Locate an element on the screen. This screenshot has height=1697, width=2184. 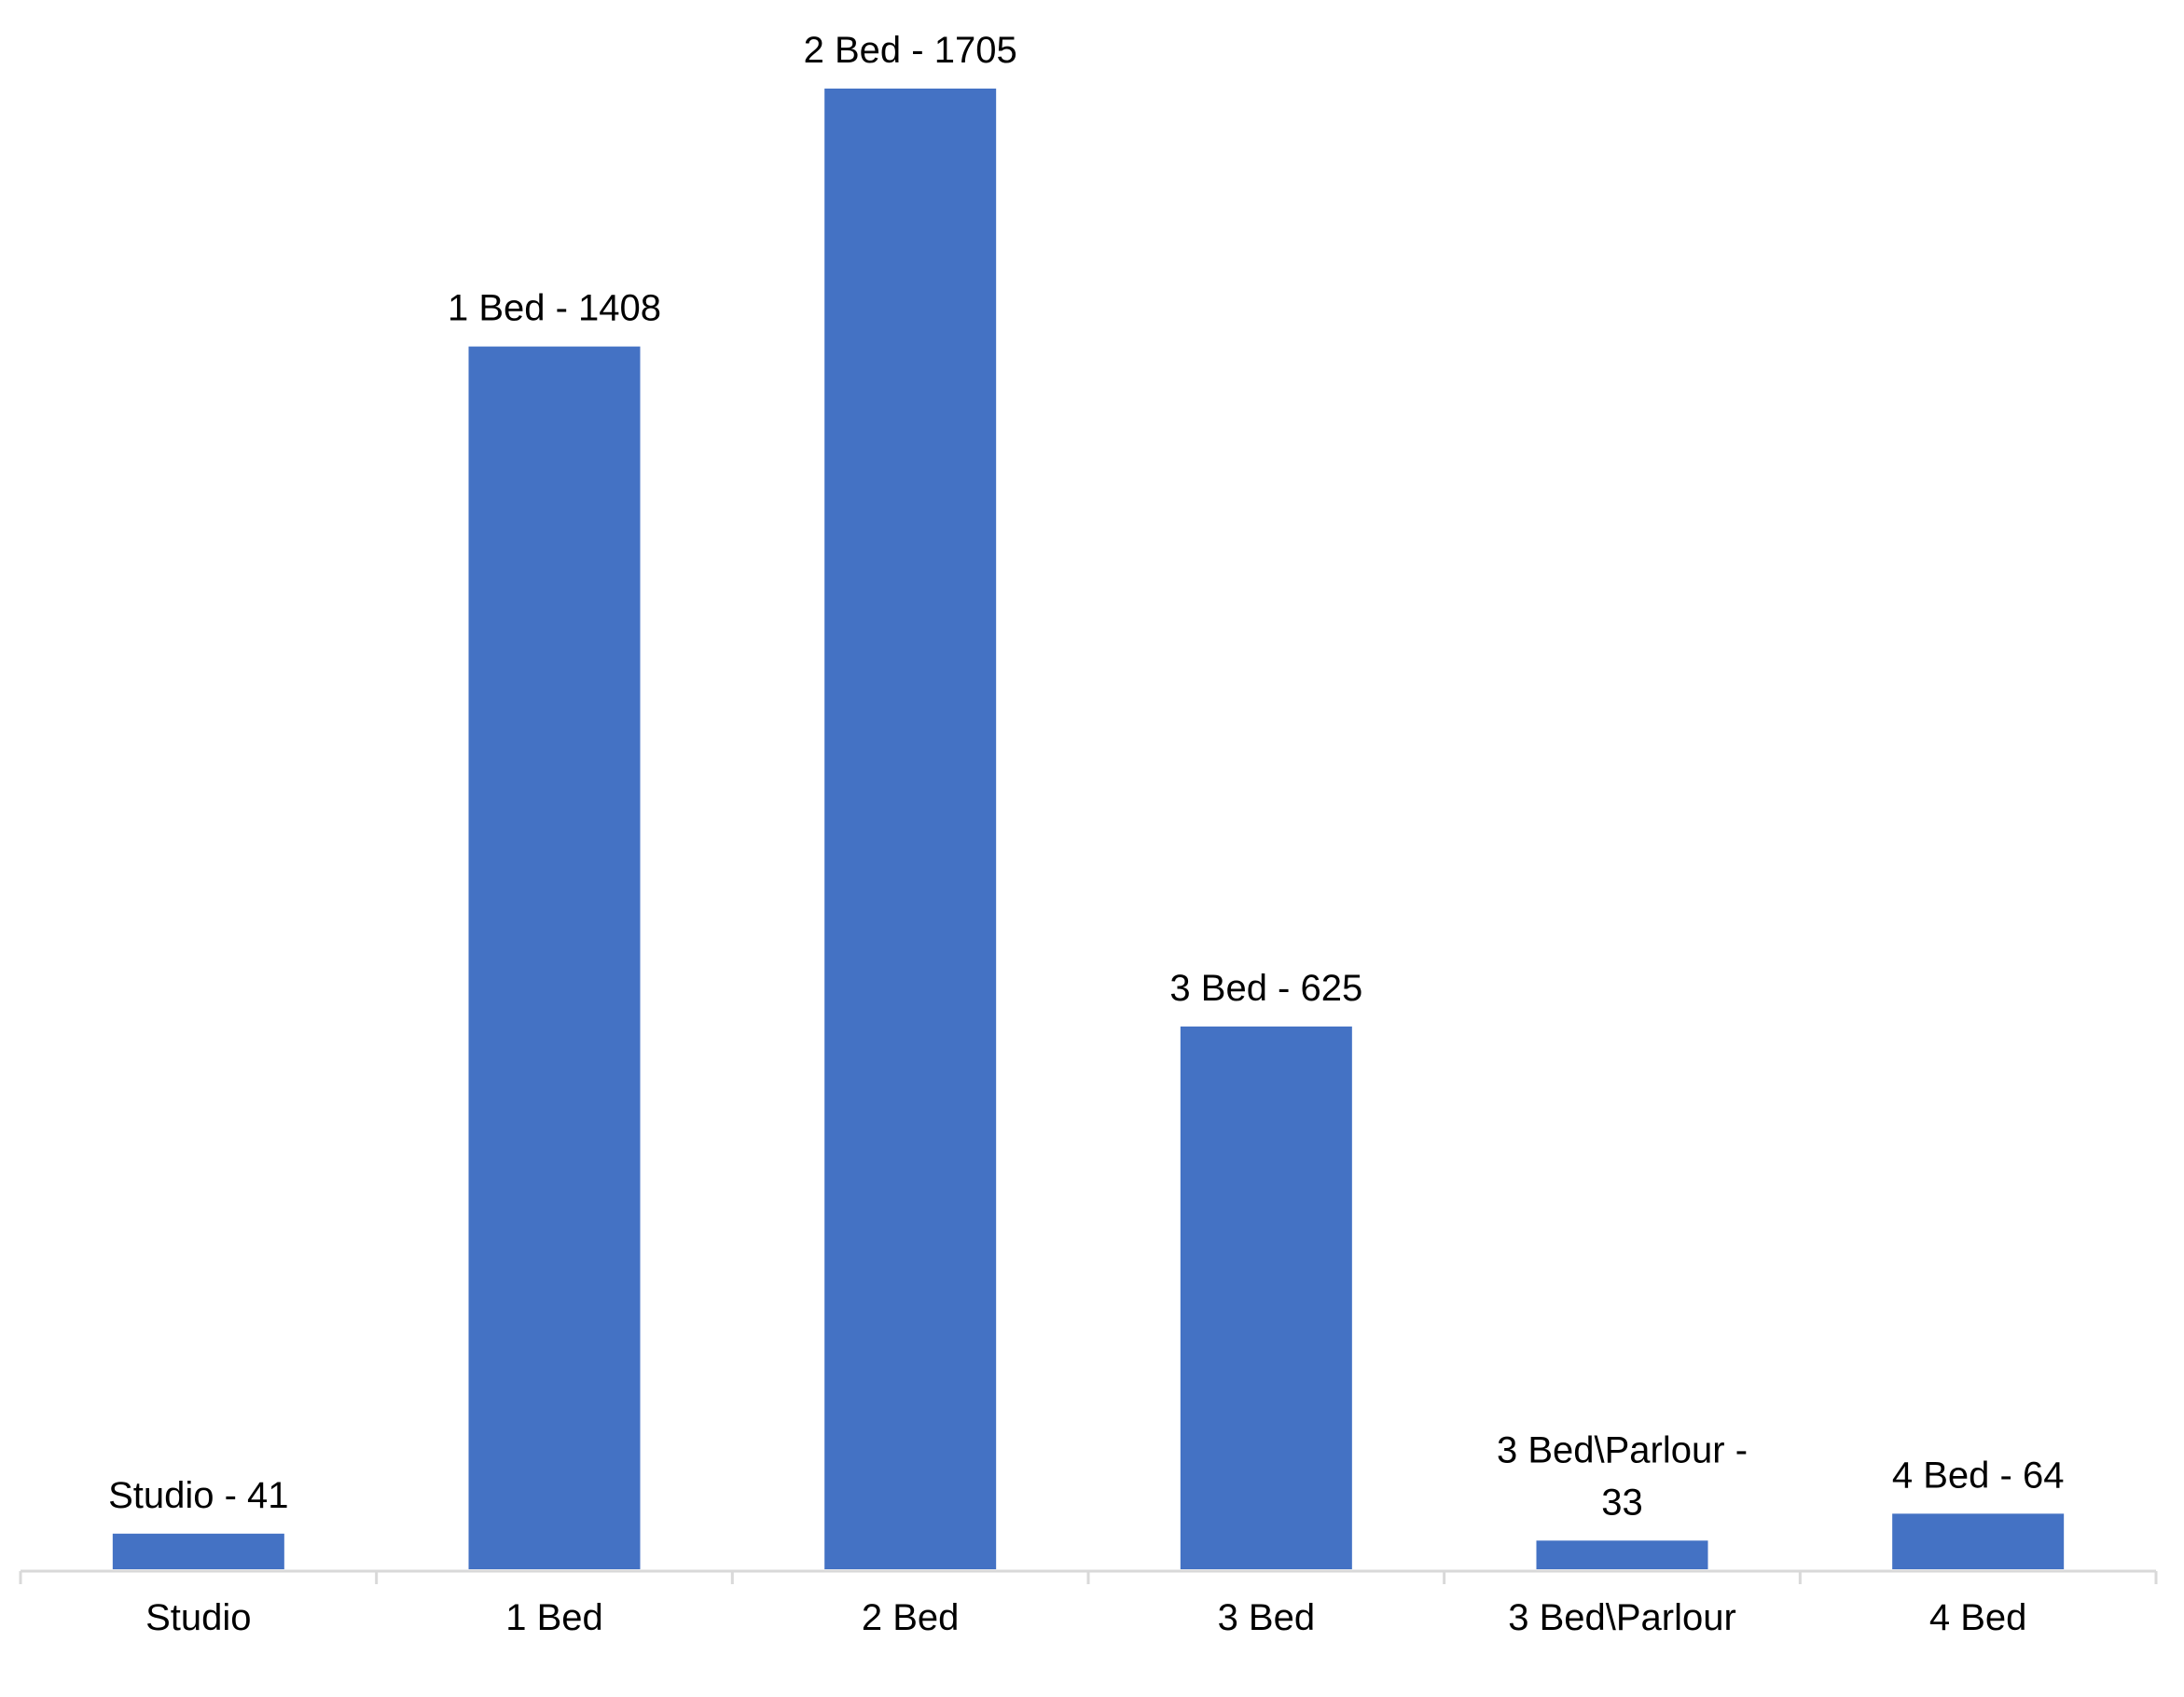
data-label-2: 2 Bed - 1705 is located at coordinates (910, 50).